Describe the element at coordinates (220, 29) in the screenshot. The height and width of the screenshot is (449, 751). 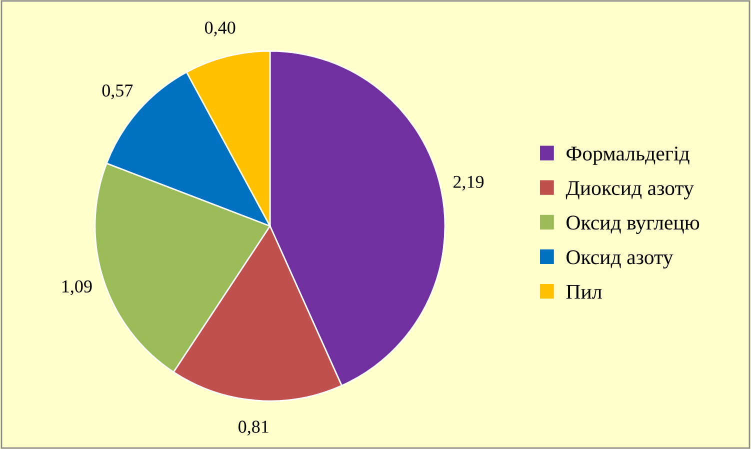
I see `data-label: 0,40` at that location.